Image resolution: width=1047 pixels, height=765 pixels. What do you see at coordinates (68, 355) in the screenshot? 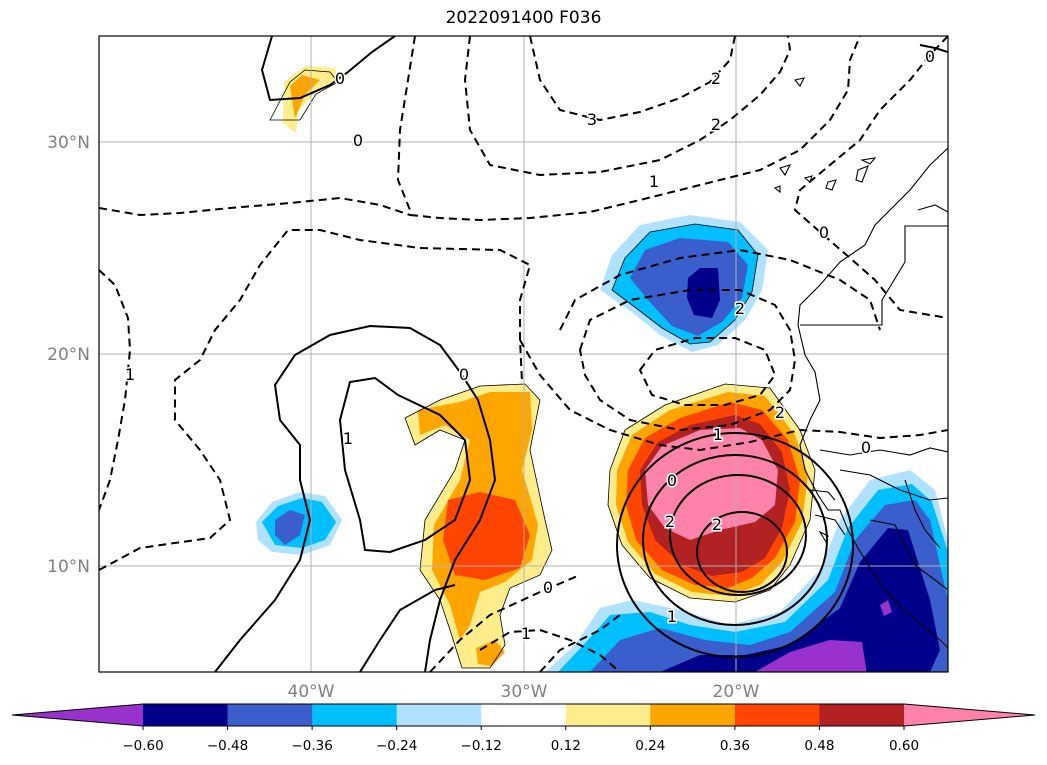
I see `lat-label: 20°N` at bounding box center [68, 355].